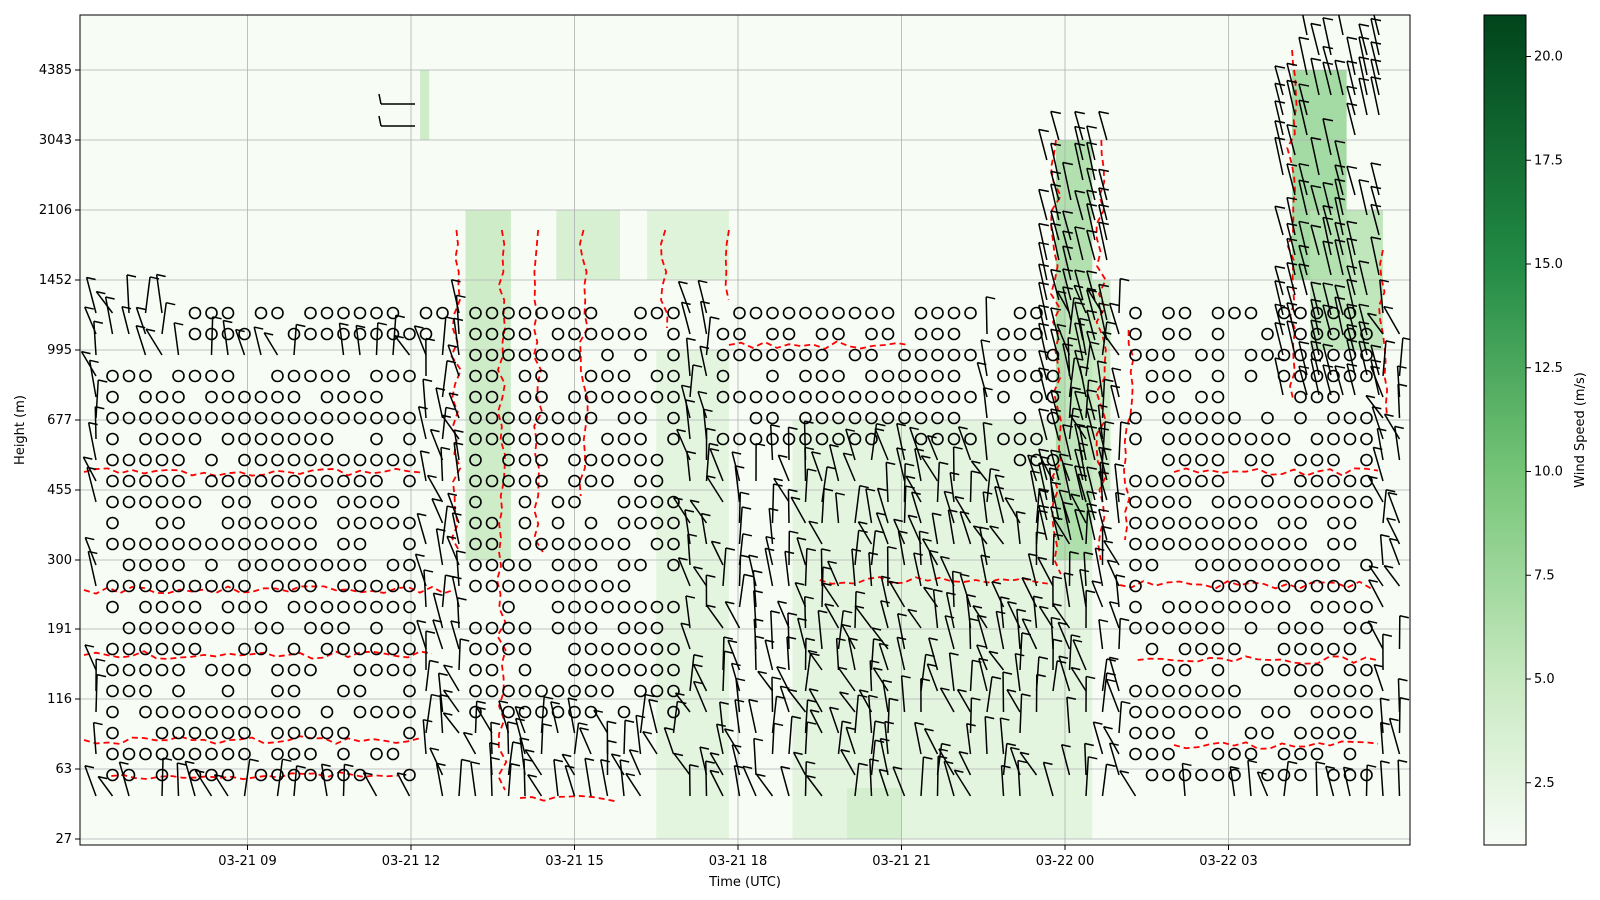 This screenshot has width=1600, height=900. Describe the element at coordinates (59, 420) in the screenshot. I see `y-tick-label: 677` at that location.